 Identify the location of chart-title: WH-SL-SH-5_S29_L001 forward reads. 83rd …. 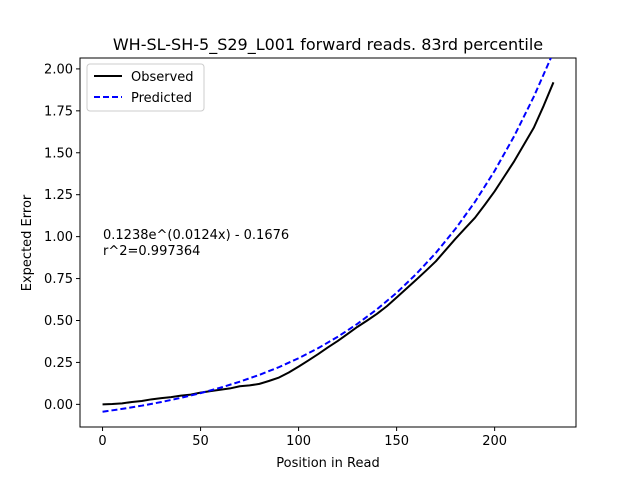
(328, 45).